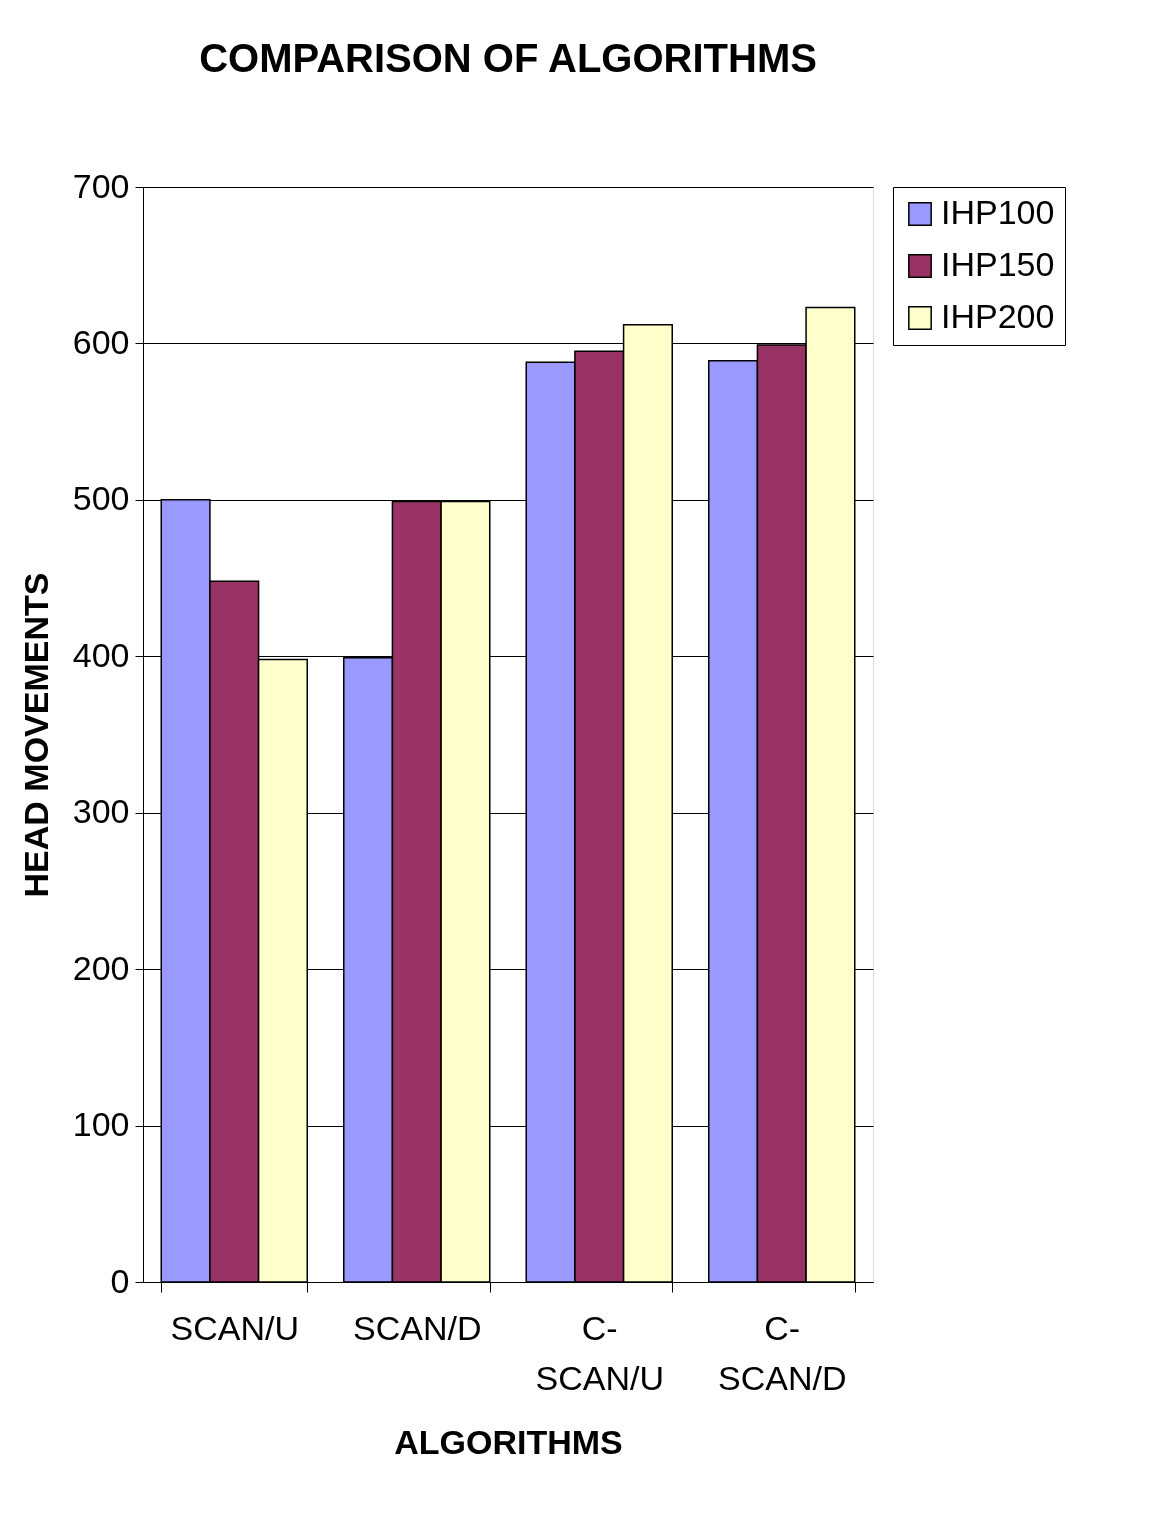 Image resolution: width=1160 pixels, height=1527 pixels. I want to click on chart-title: COMPARISON OF ALGORITHMS, so click(508, 58).